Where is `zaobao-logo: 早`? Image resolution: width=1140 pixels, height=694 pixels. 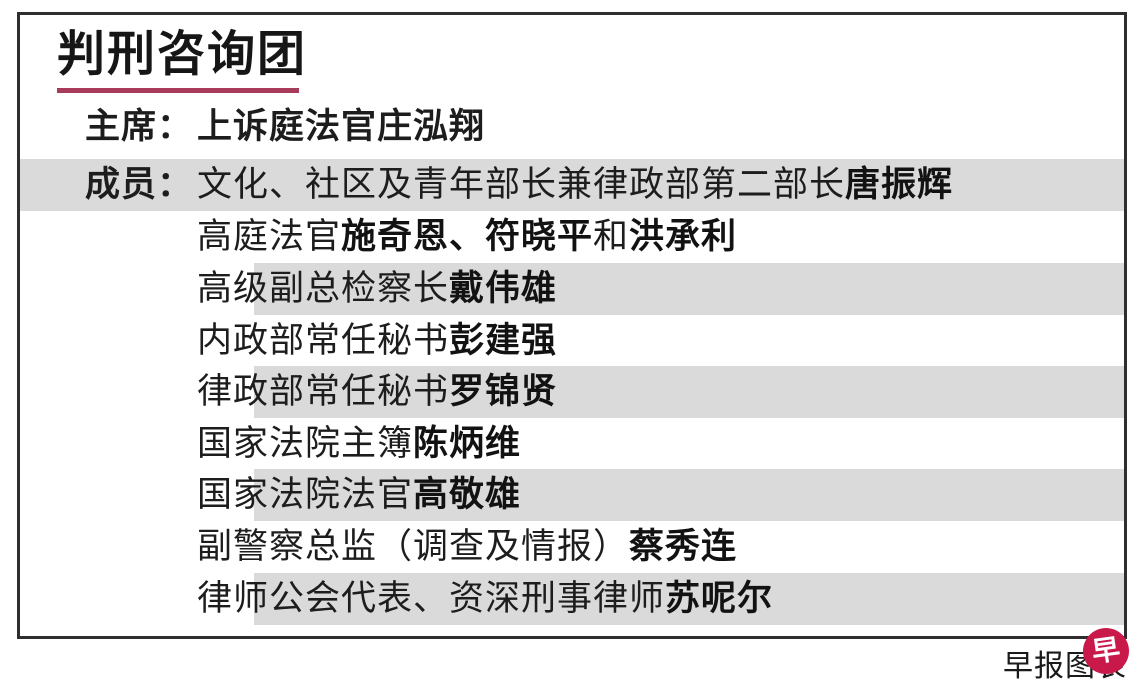
zaobao-logo: 早 is located at coordinates (1106, 651).